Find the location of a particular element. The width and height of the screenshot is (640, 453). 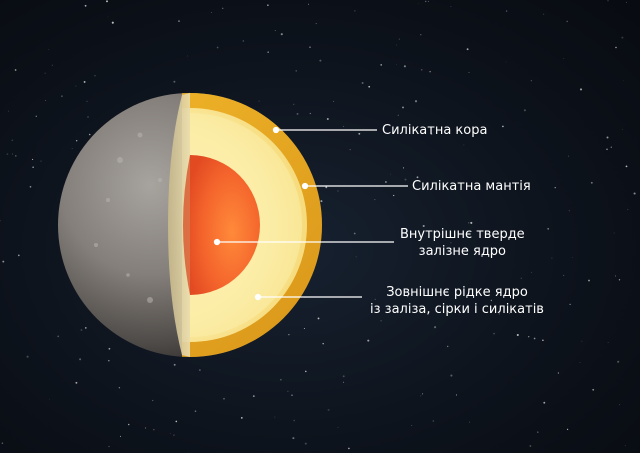

label-silicate-crust: Силікатна кора is located at coordinates (434, 130).